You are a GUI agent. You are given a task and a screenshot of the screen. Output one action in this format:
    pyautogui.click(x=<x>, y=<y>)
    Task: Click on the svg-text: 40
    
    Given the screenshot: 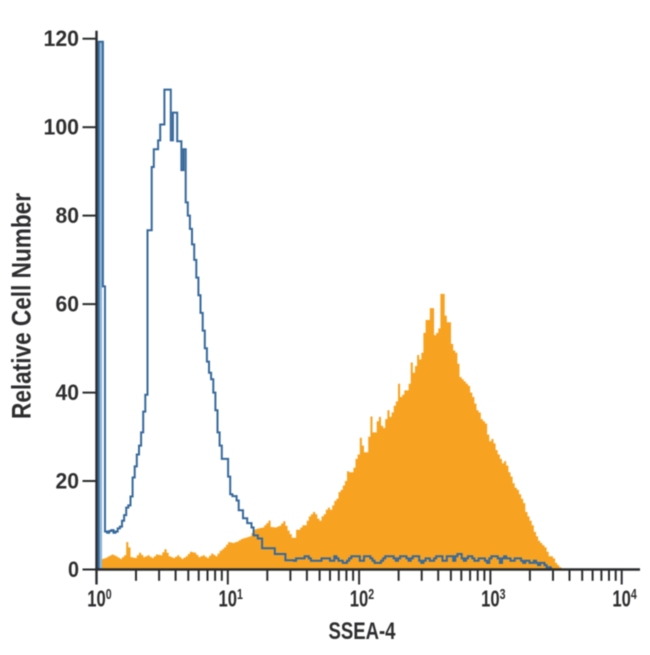 What is the action you would take?
    pyautogui.click(x=68, y=392)
    